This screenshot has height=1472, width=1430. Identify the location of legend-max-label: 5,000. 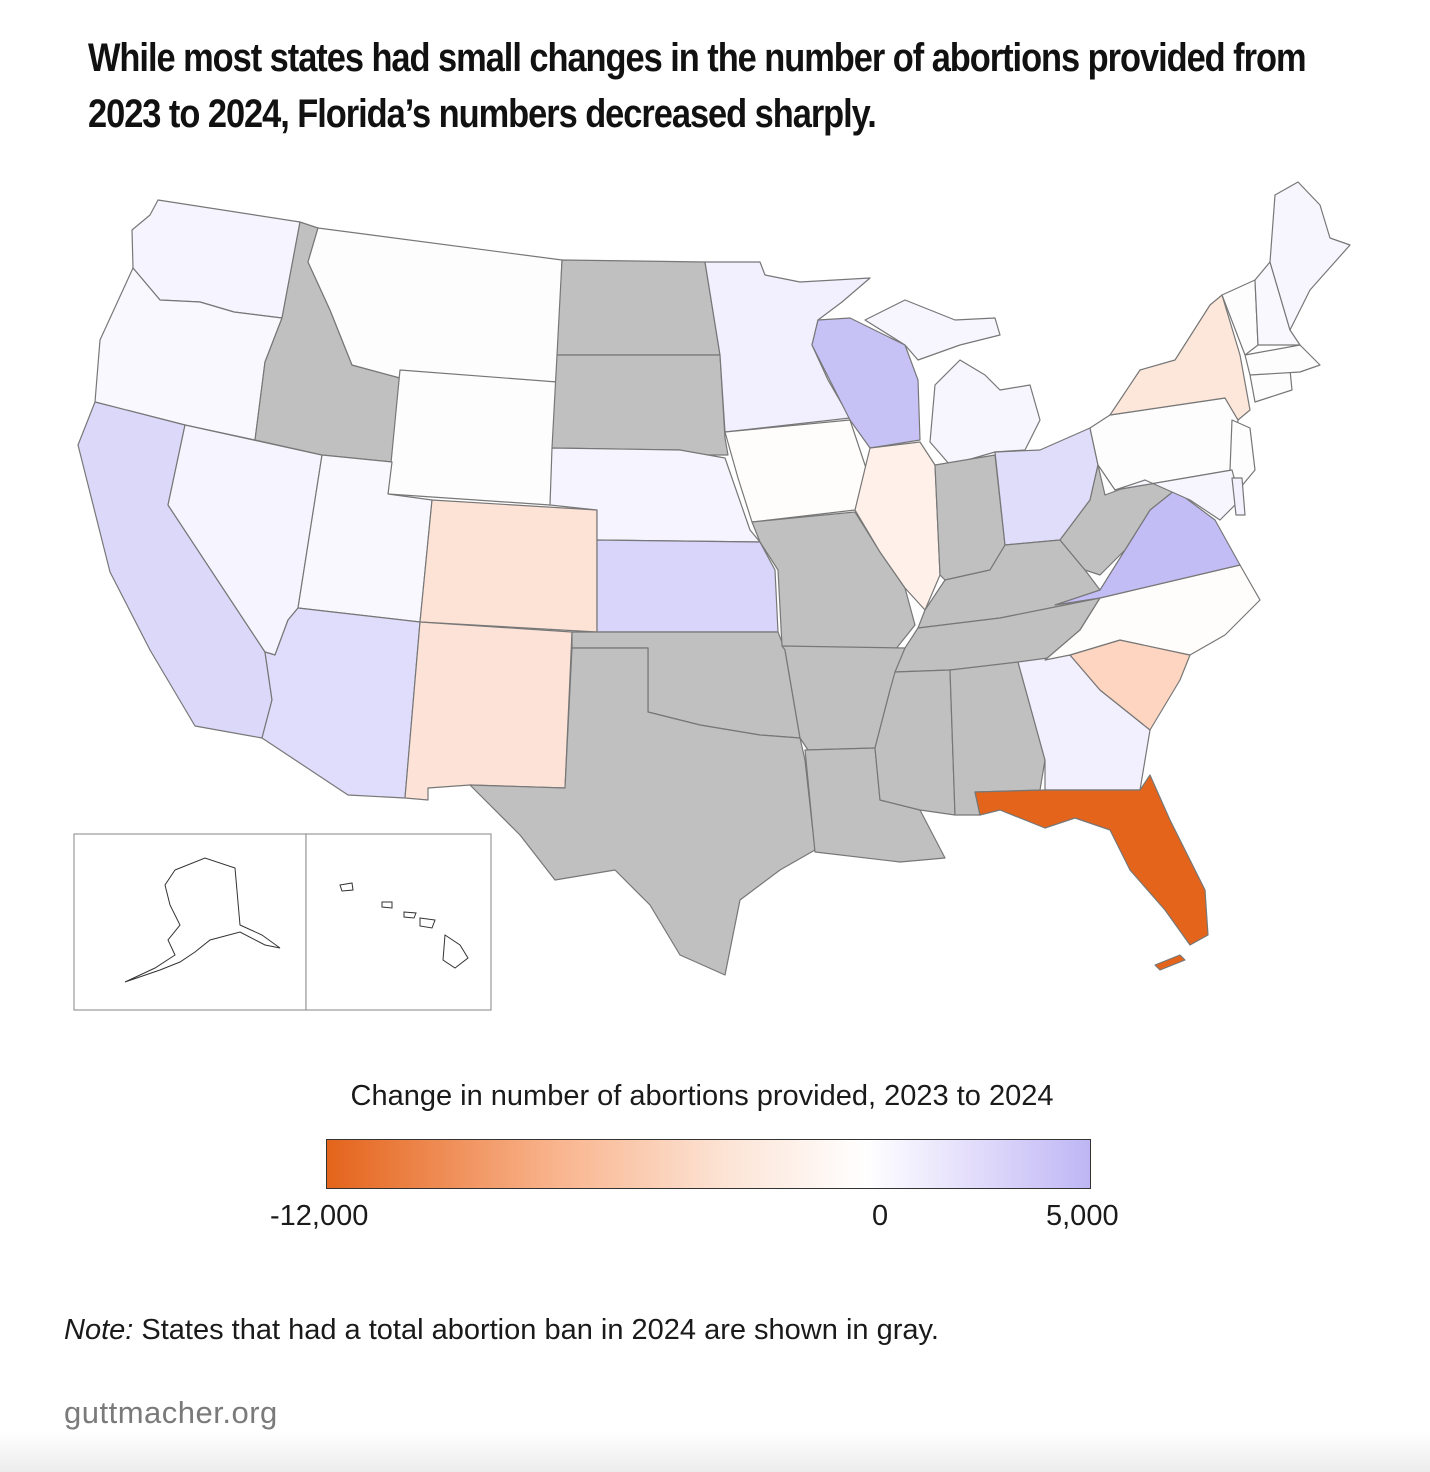
(1082, 1216).